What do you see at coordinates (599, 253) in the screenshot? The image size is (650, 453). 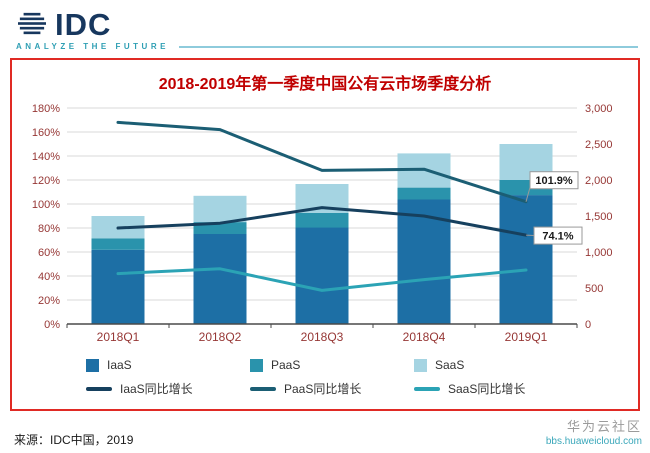 I see `svg-text: 1,000` at bounding box center [599, 253].